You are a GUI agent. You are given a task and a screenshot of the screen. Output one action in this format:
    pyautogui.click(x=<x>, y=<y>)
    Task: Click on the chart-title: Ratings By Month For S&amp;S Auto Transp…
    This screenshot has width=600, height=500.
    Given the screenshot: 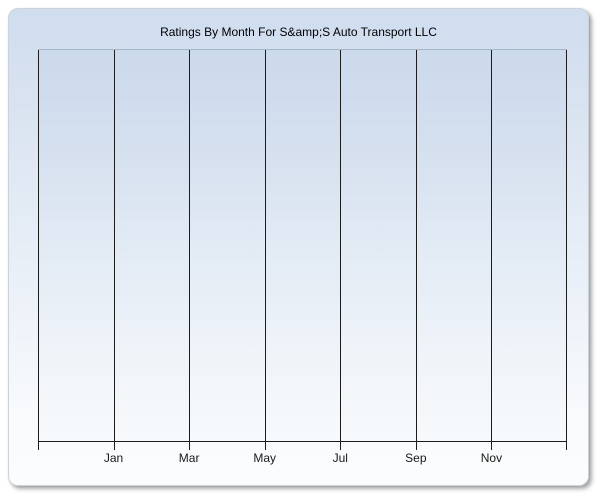 What is the action you would take?
    pyautogui.click(x=298, y=32)
    